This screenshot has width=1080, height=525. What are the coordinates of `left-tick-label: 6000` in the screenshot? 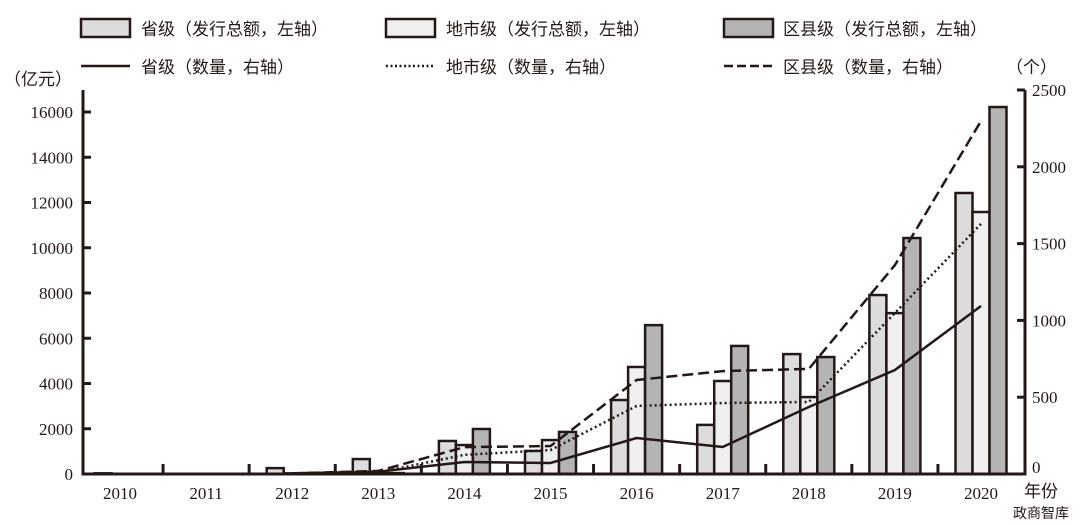 It's located at (56, 338).